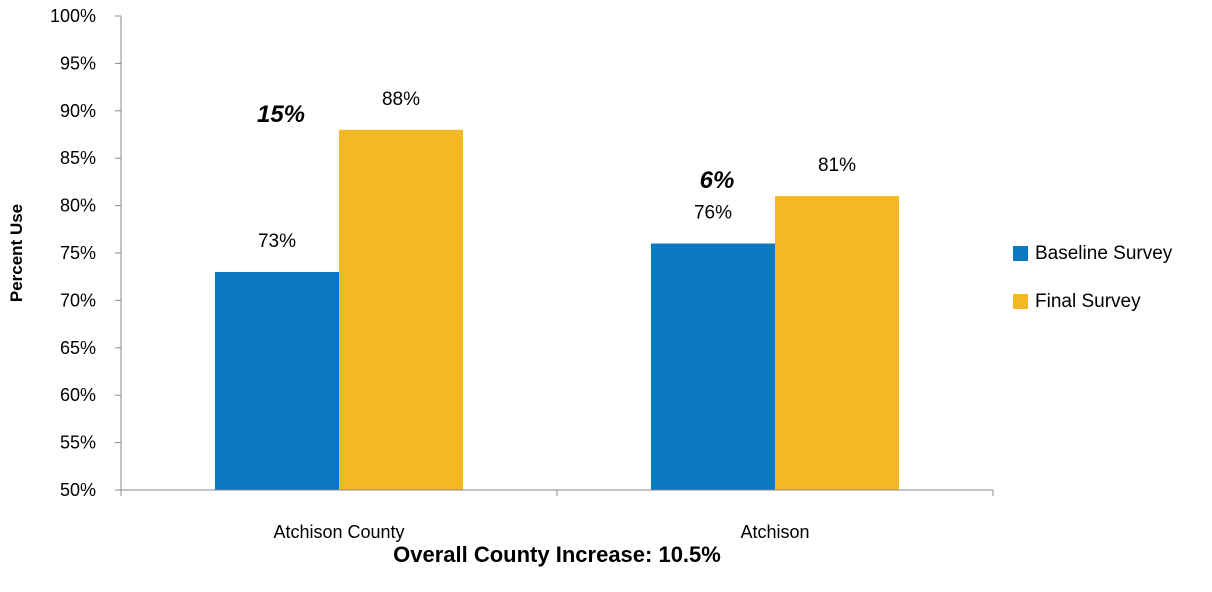 The height and width of the screenshot is (592, 1212). I want to click on y-tick-label: 60%, so click(78, 395).